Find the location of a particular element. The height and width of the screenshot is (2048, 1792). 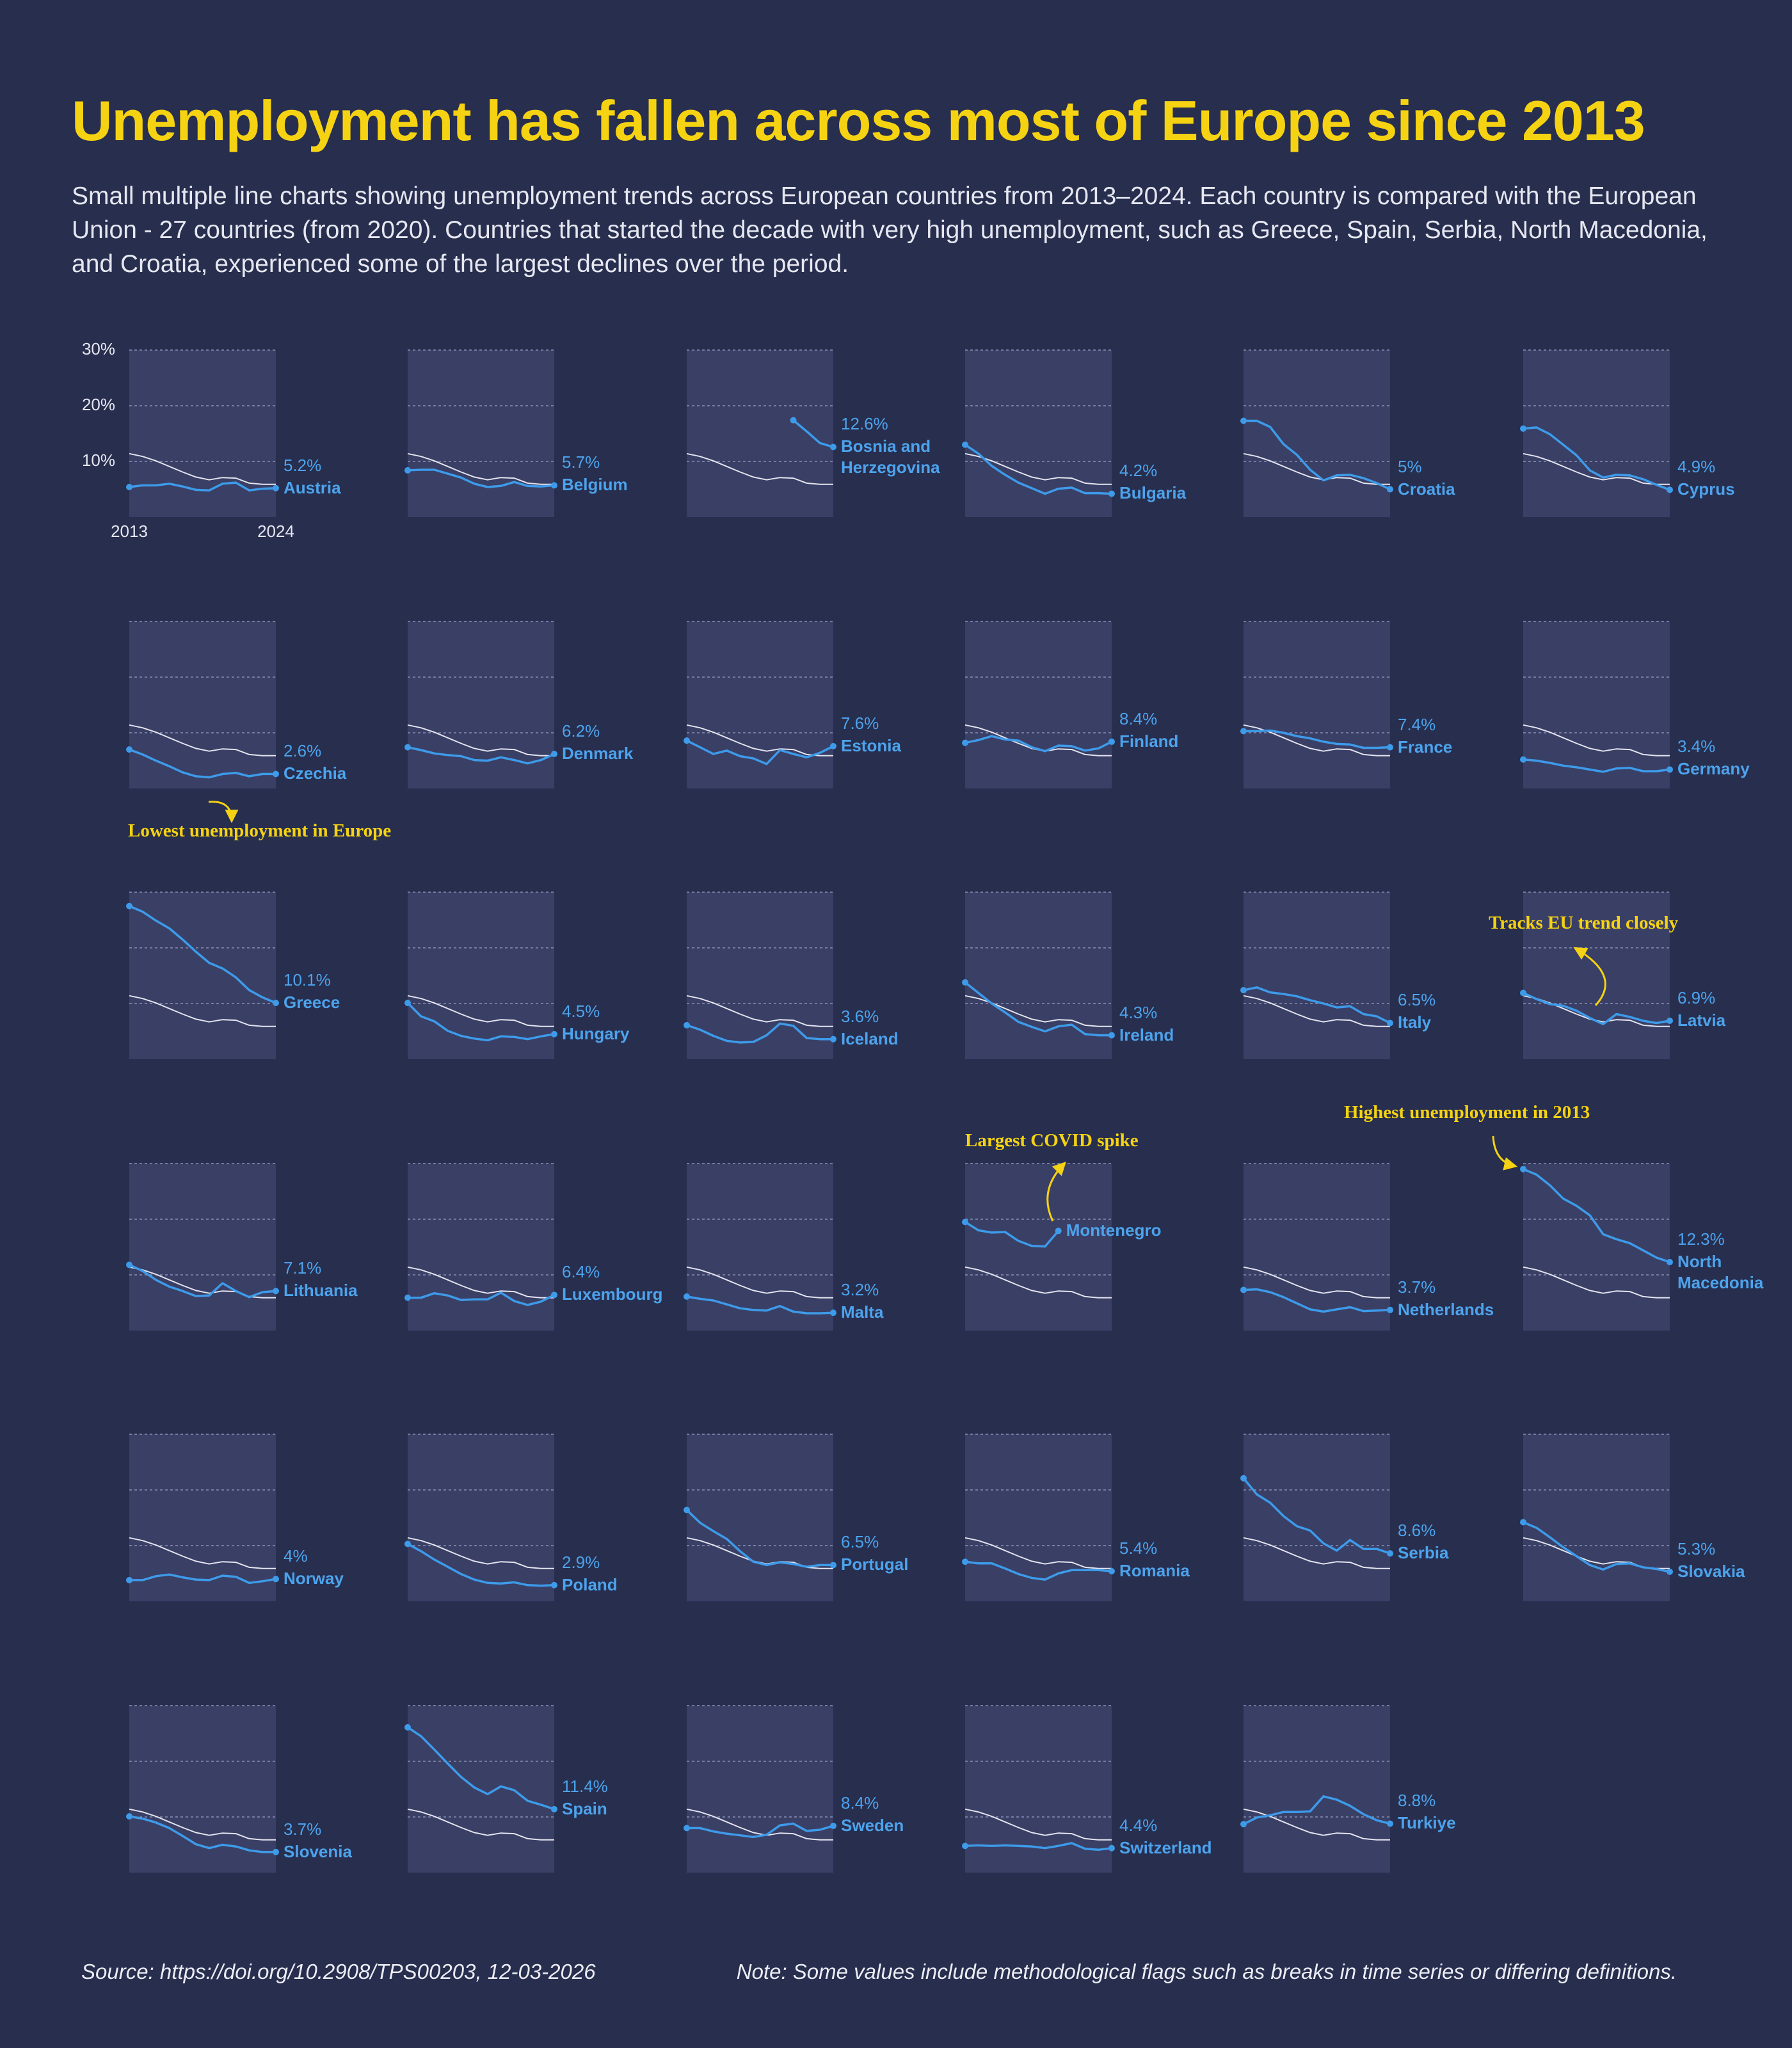

series-label: Iceland is located at coordinates (870, 1038).